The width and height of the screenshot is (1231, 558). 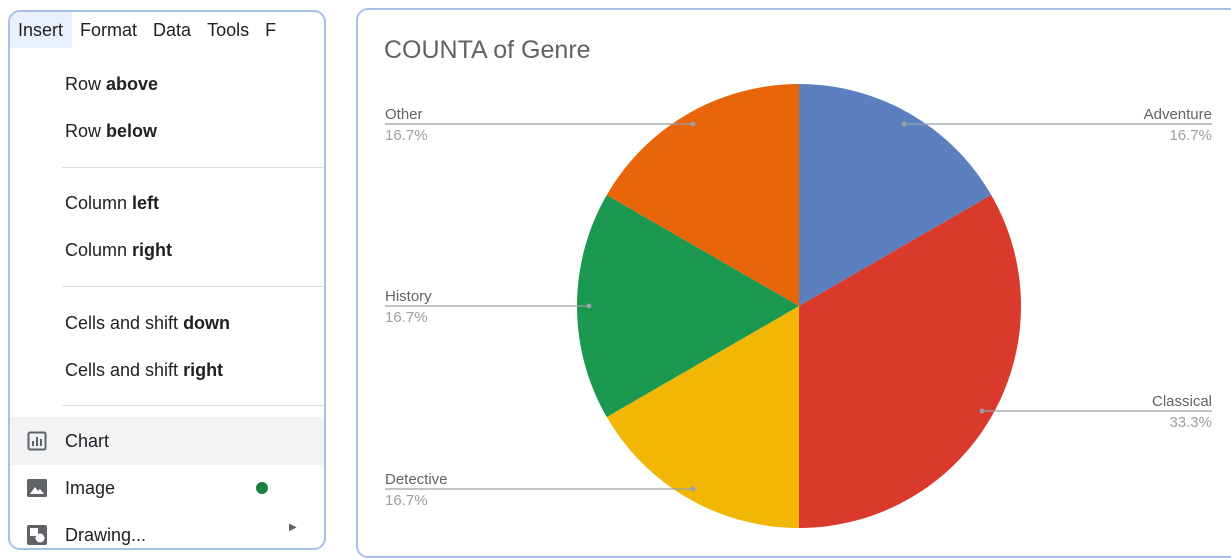 I want to click on pie-slice-history, so click(x=688, y=306).